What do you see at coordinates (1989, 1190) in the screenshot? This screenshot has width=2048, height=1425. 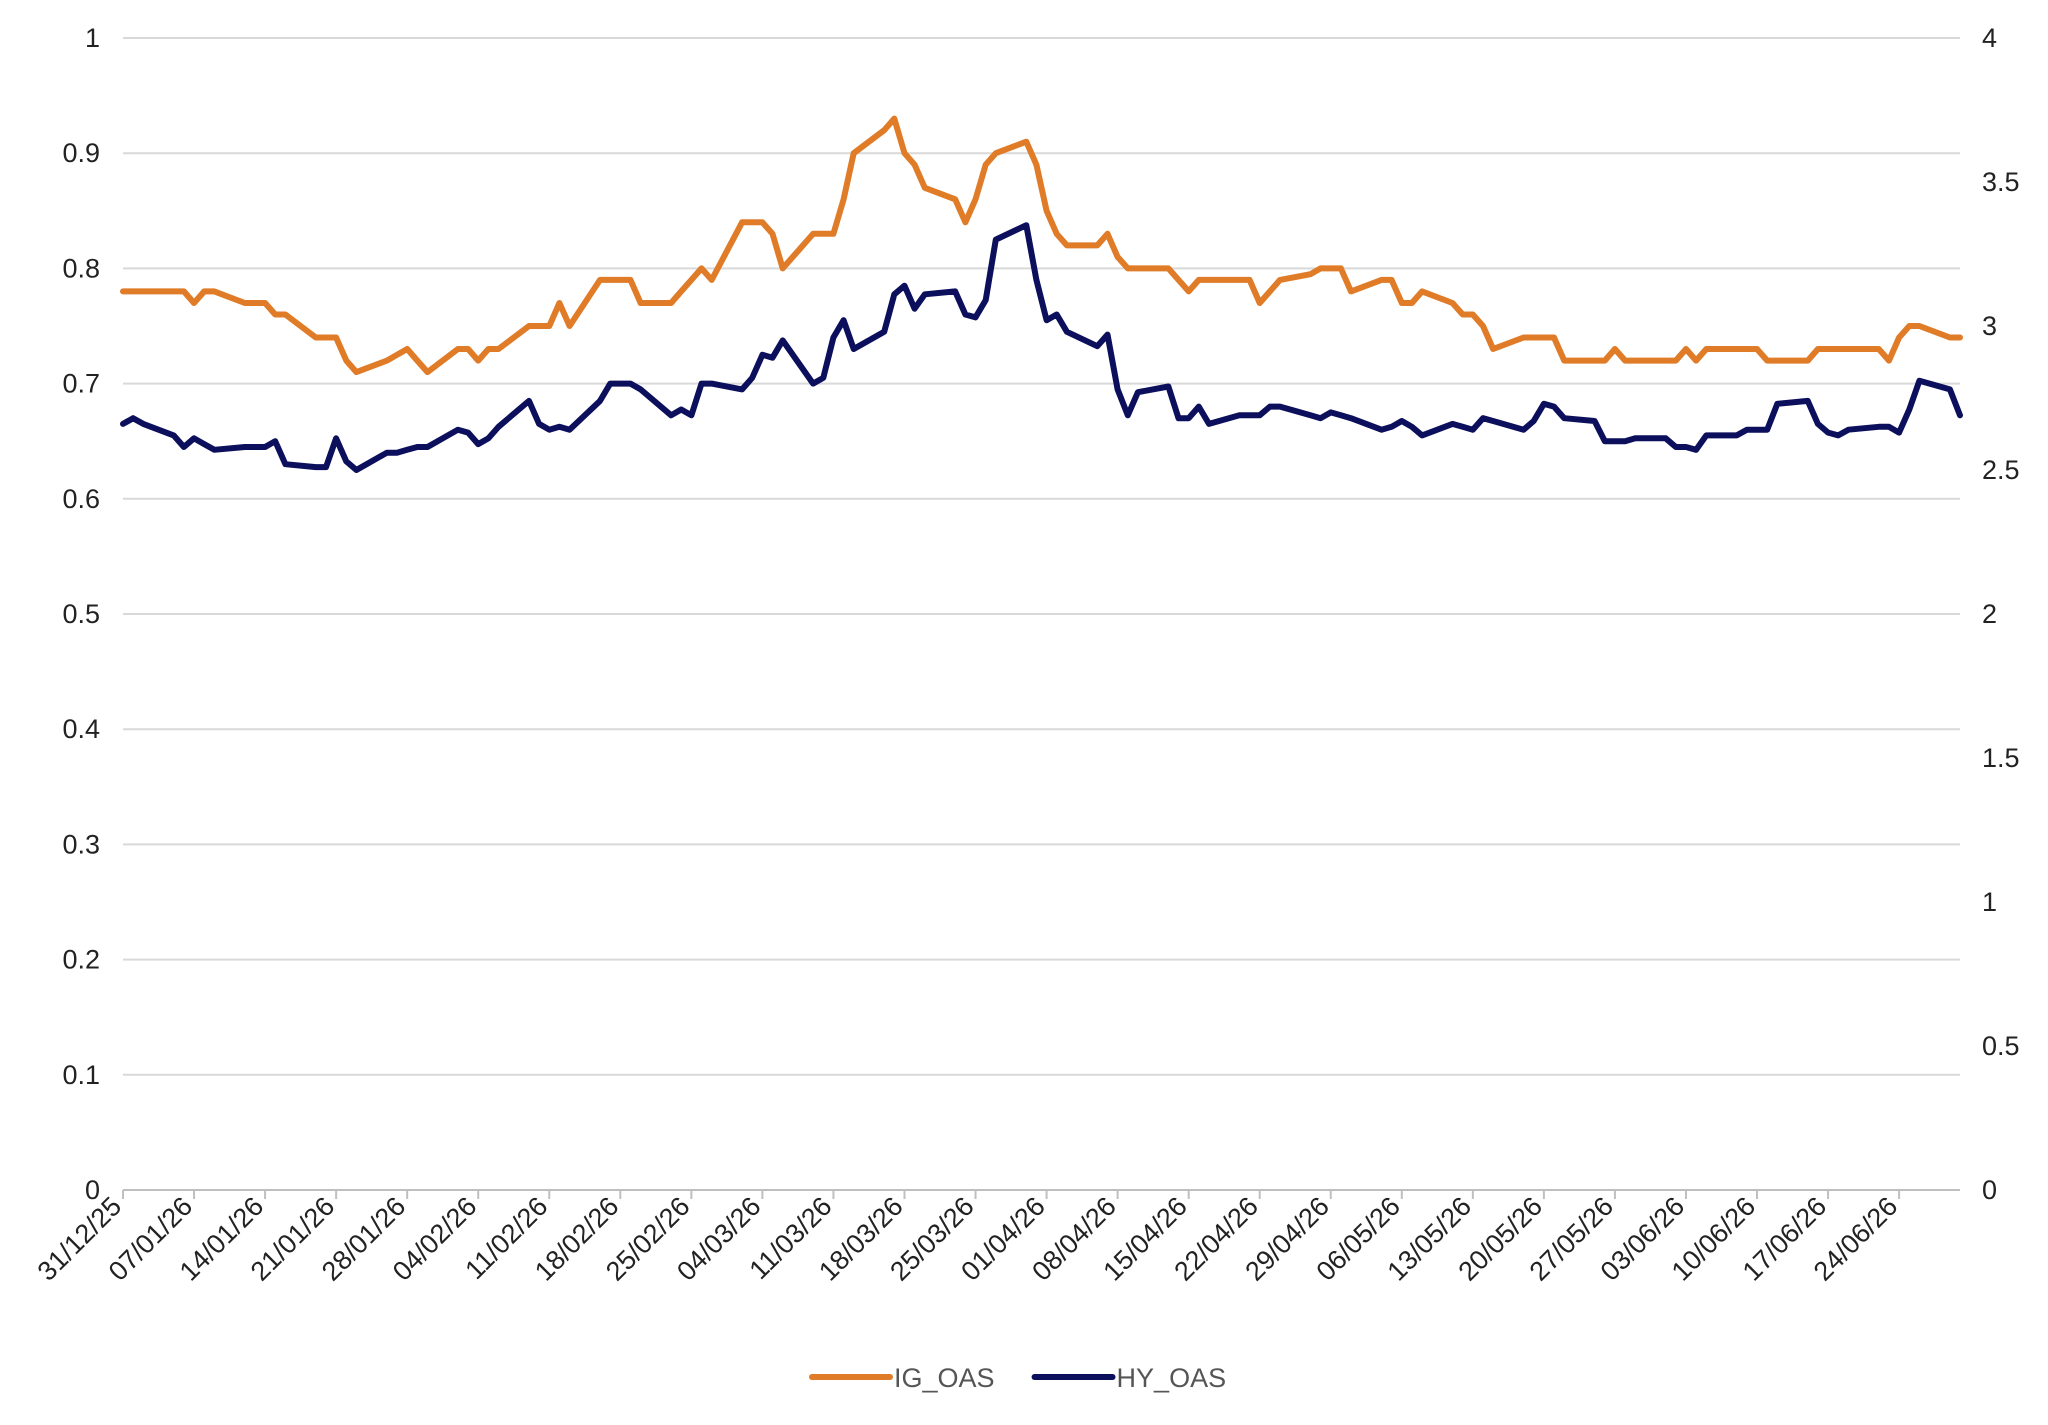 I see `right-y-tick-label: 0` at bounding box center [1989, 1190].